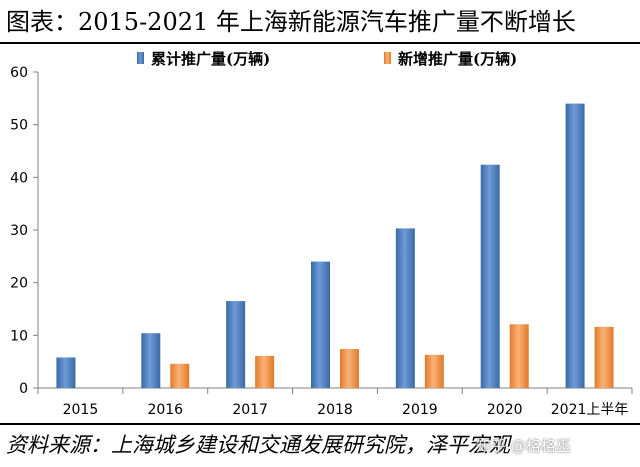  What do you see at coordinates (265, 371) in the screenshot?
I see `bar-new-2017` at bounding box center [265, 371].